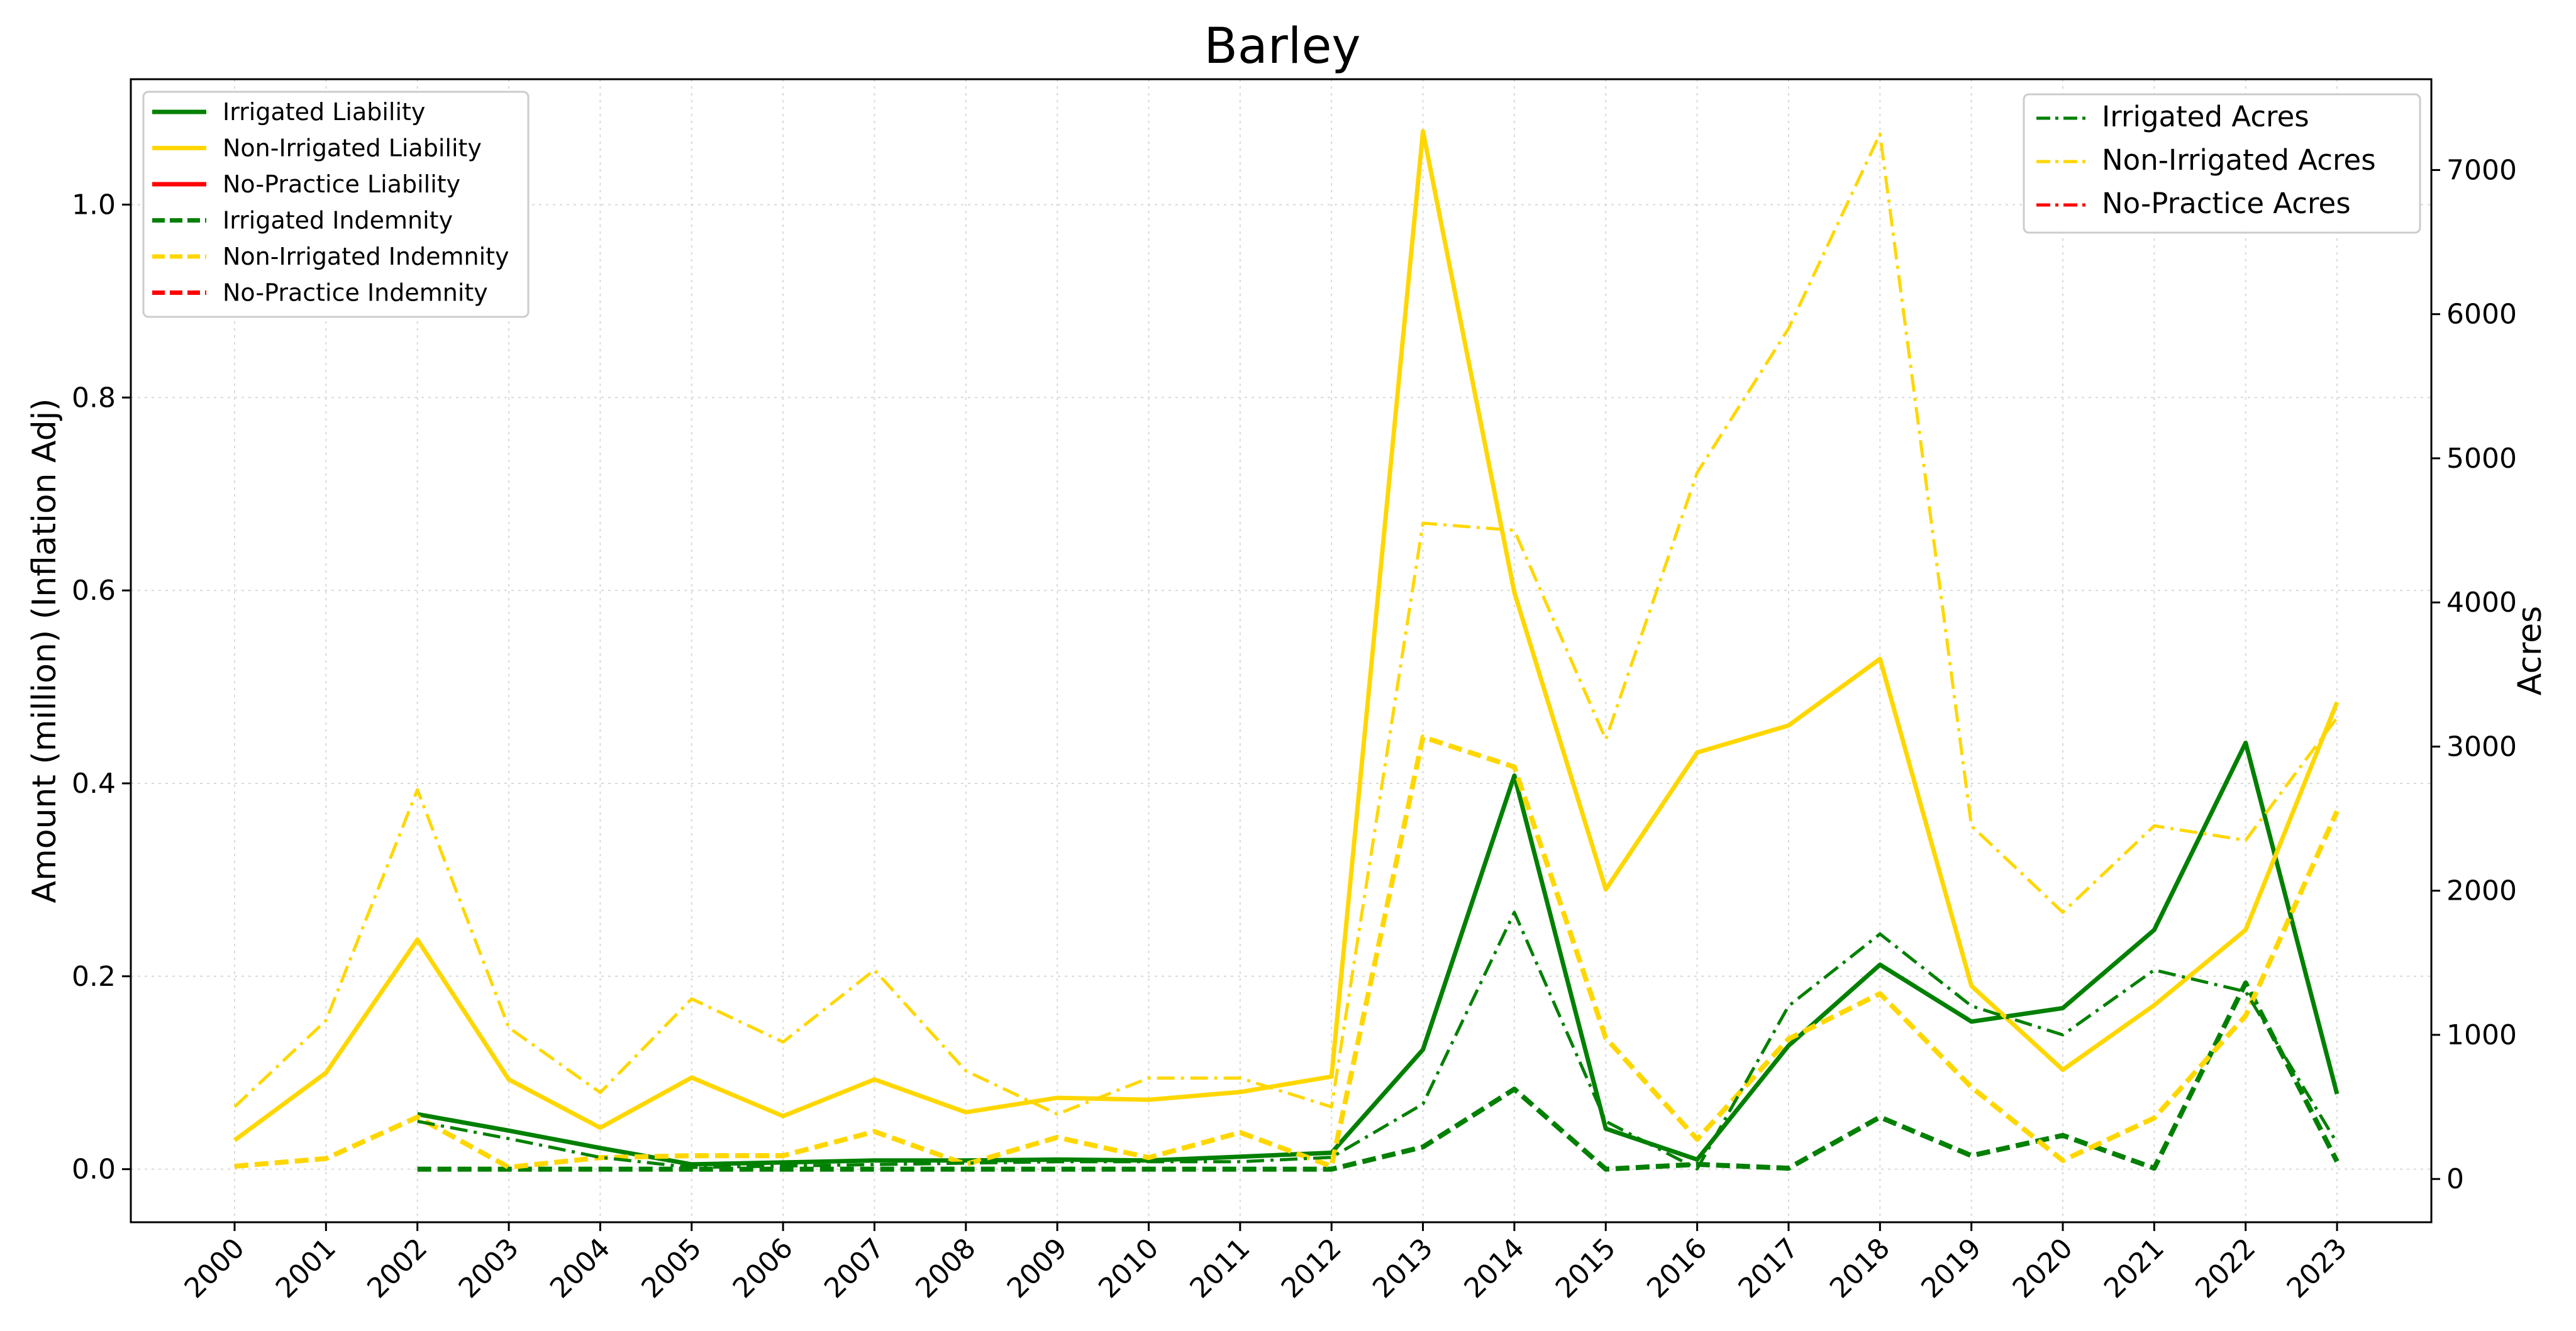 This screenshot has width=2576, height=1331. Describe the element at coordinates (2226, 204) in the screenshot. I see `legend-label: No-Practice Acres` at that location.